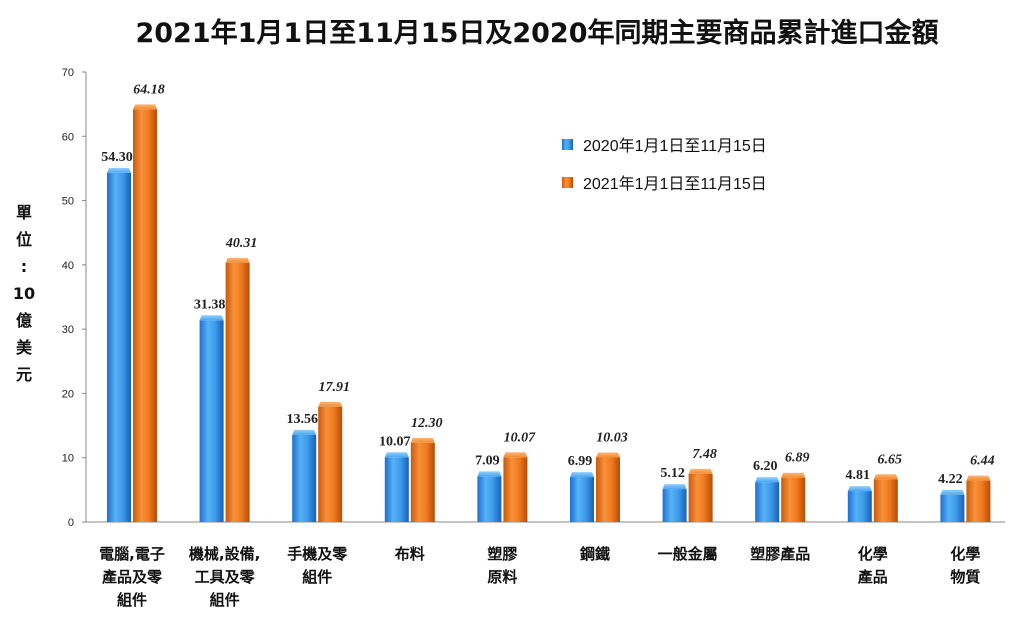  I want to click on category-label: 布料, so click(410, 554).